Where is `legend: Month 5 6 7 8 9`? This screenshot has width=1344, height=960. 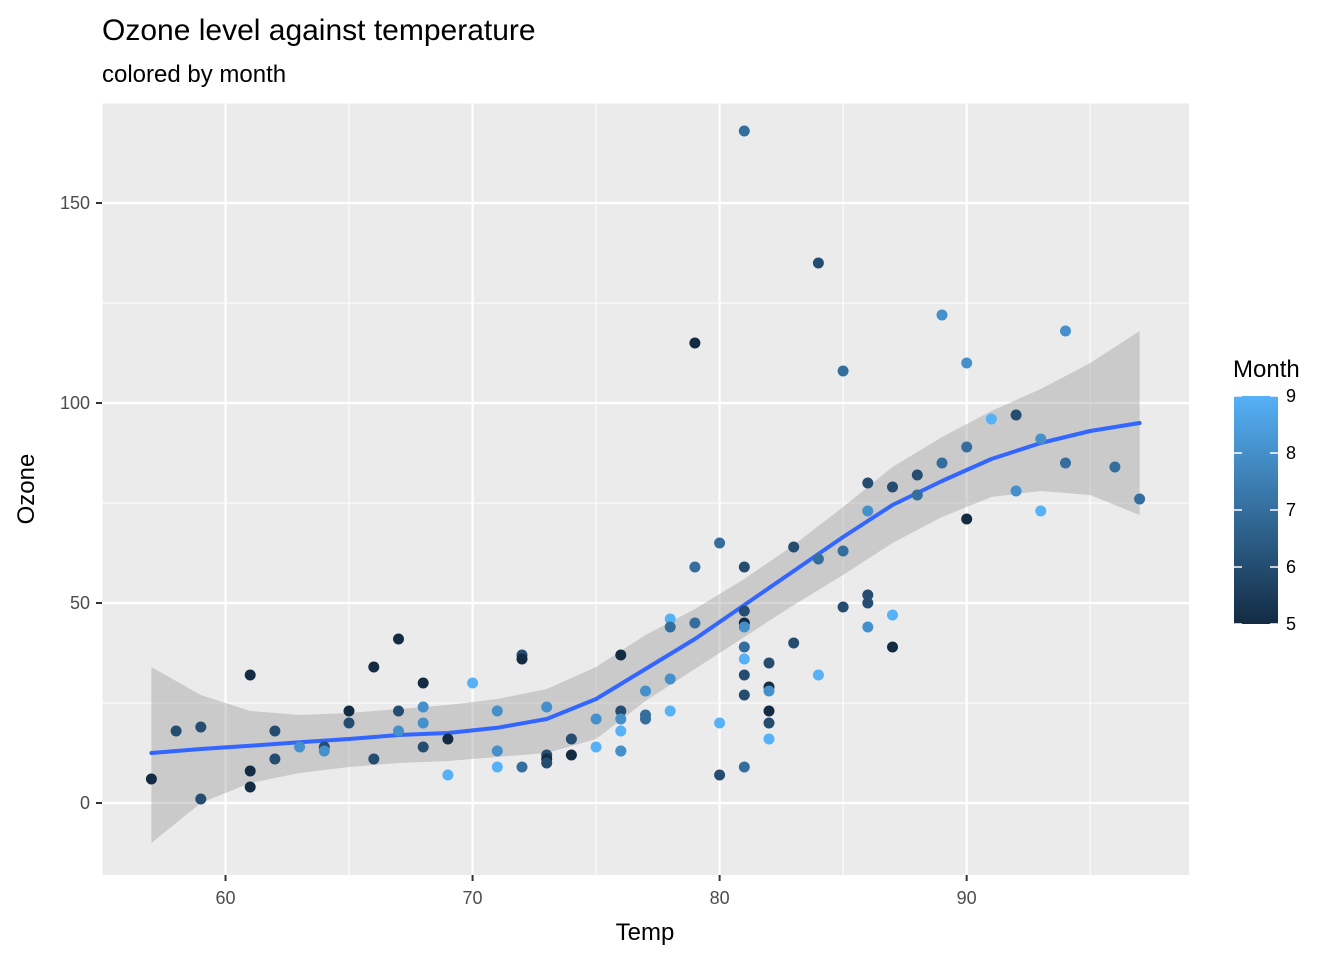 legend: Month 5 6 7 8 9 is located at coordinates (1266, 495).